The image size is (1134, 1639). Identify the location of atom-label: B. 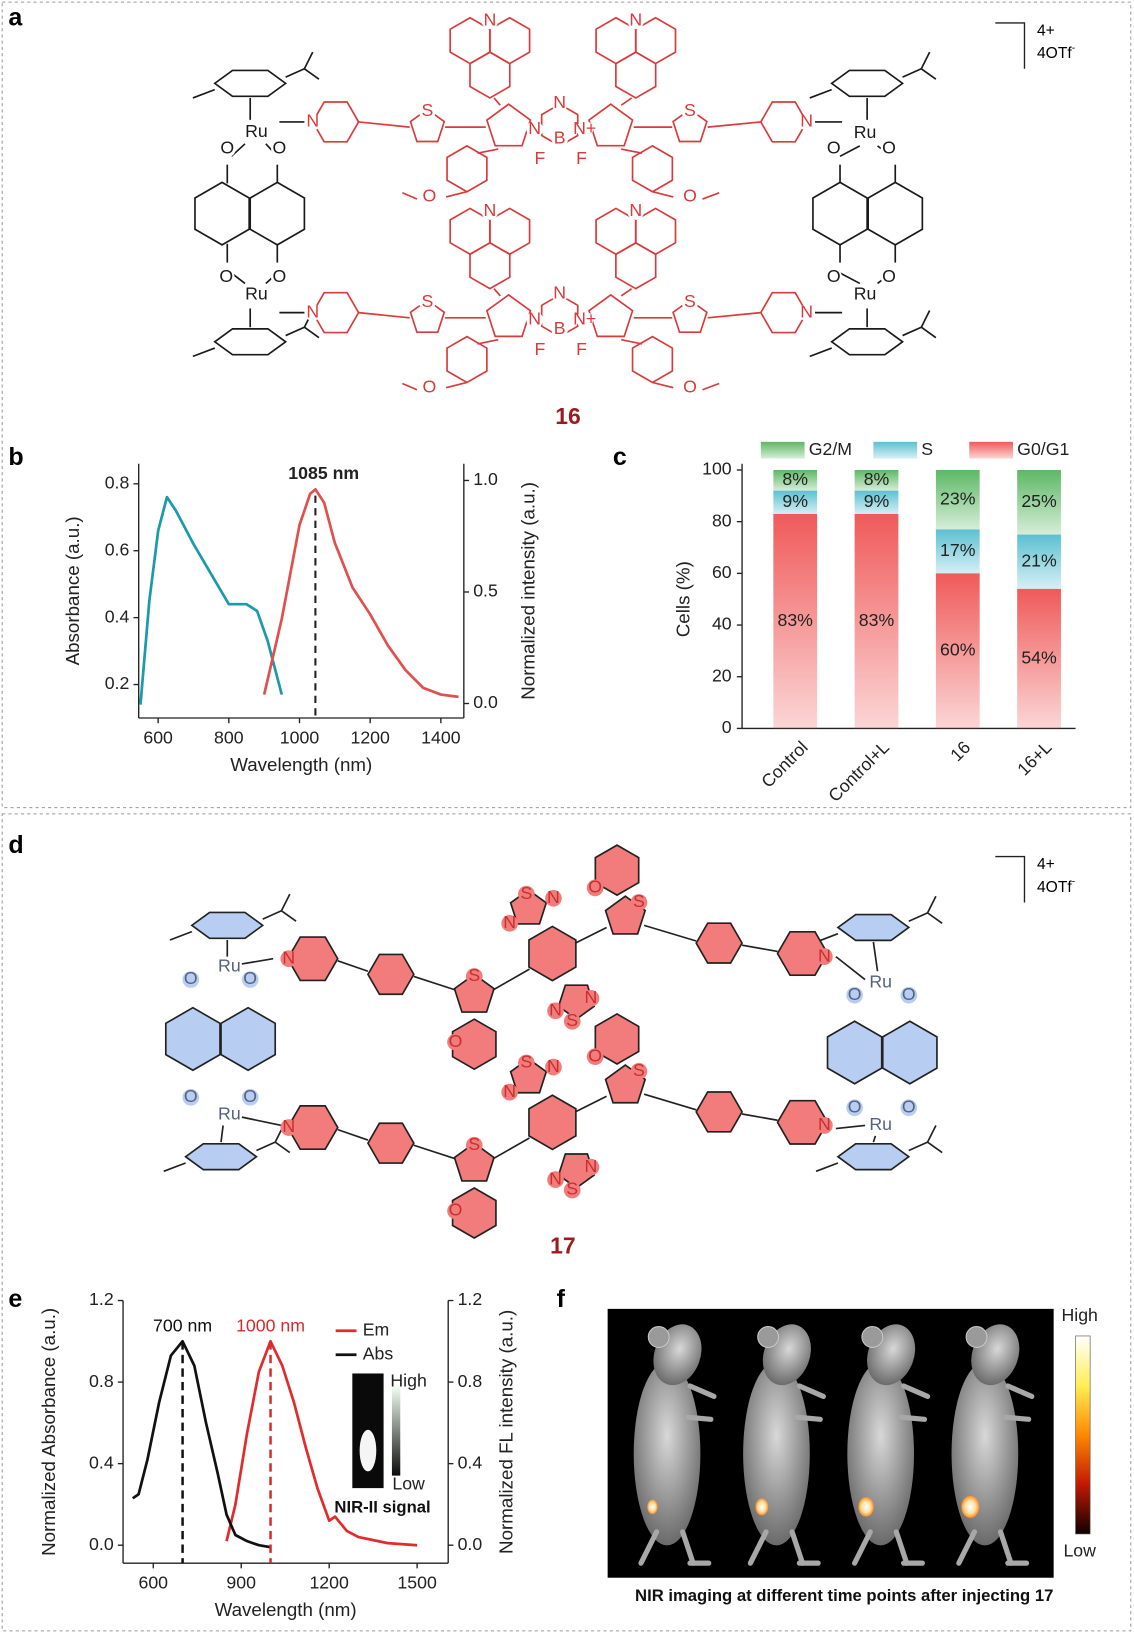
(560, 328).